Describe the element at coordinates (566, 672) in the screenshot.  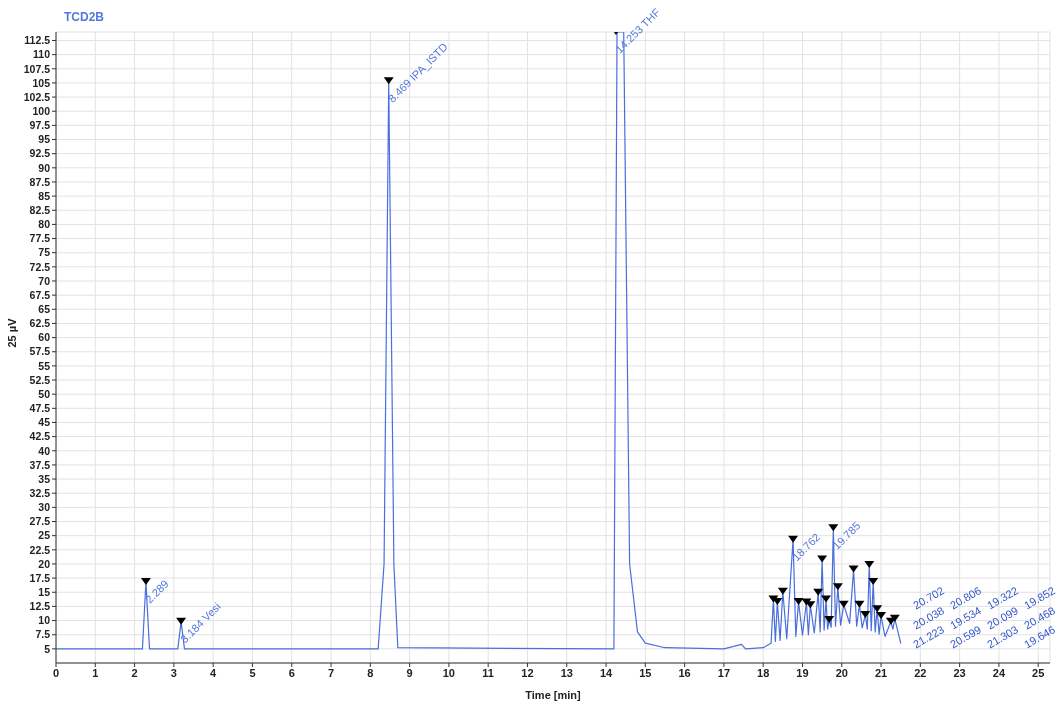
I see `x-tick-label: 13` at that location.